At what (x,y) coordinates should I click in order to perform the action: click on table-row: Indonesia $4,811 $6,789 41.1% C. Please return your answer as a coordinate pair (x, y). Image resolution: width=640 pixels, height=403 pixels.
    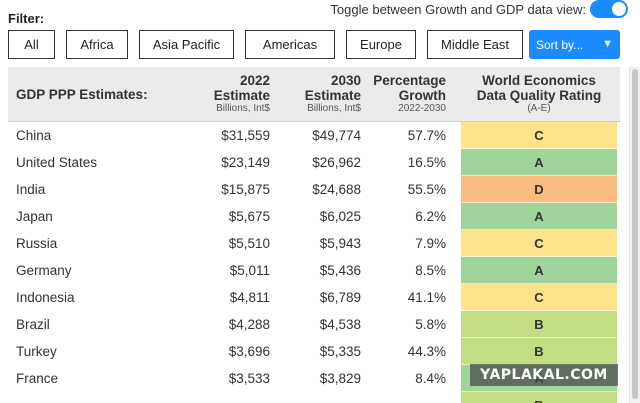
    Looking at the image, I should click on (314, 297).